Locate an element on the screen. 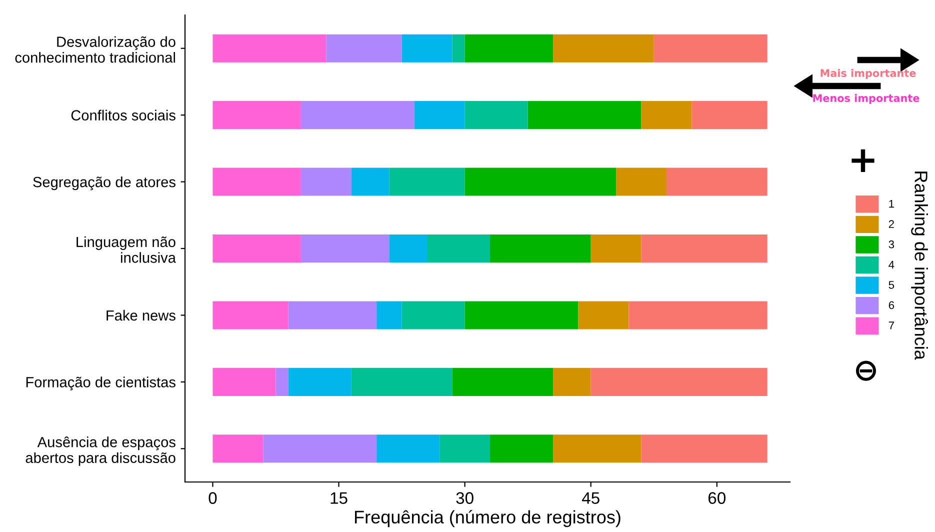  x-axis-title: Frequência (número de registros) is located at coordinates (487, 519).